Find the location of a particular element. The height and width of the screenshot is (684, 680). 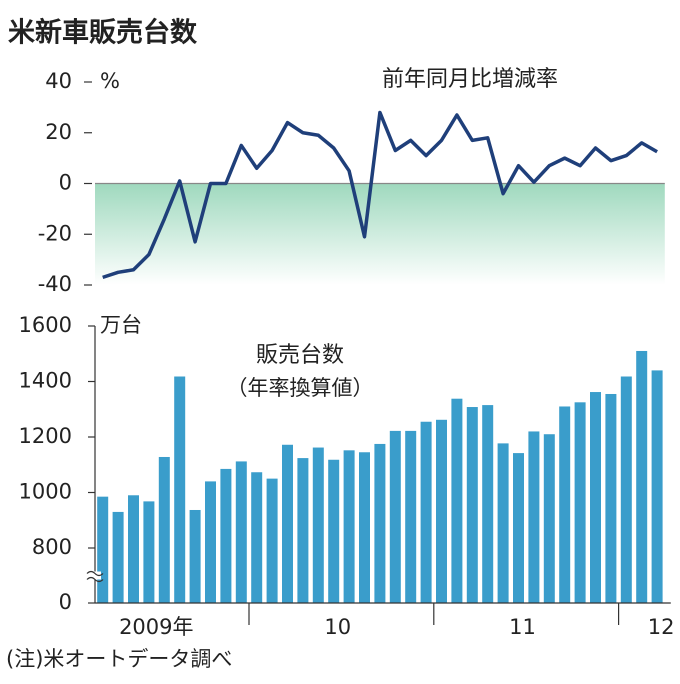

panel-subtitle: （年率換算値） is located at coordinates (300, 388).